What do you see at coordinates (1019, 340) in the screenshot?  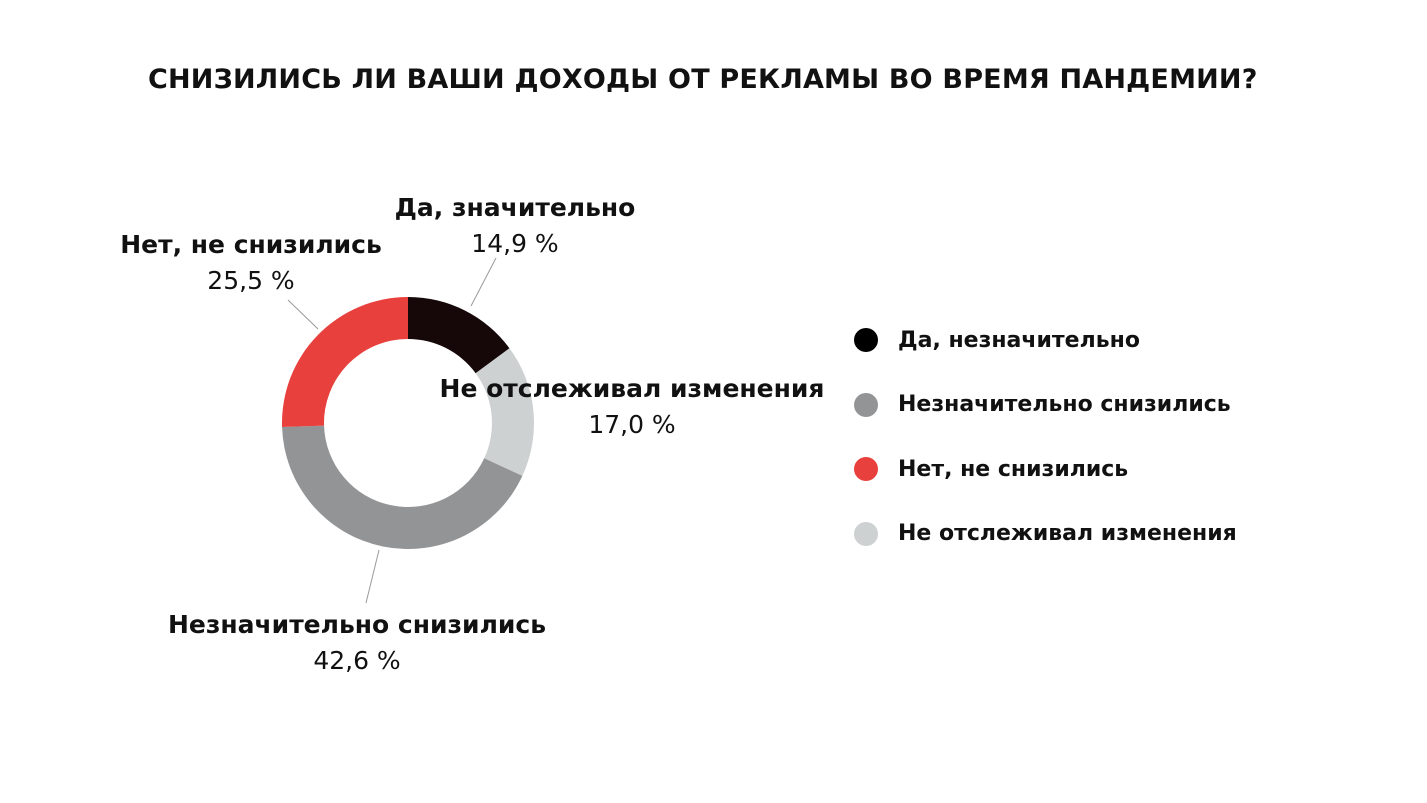 I see `legend-label: Да, незначительно` at bounding box center [1019, 340].